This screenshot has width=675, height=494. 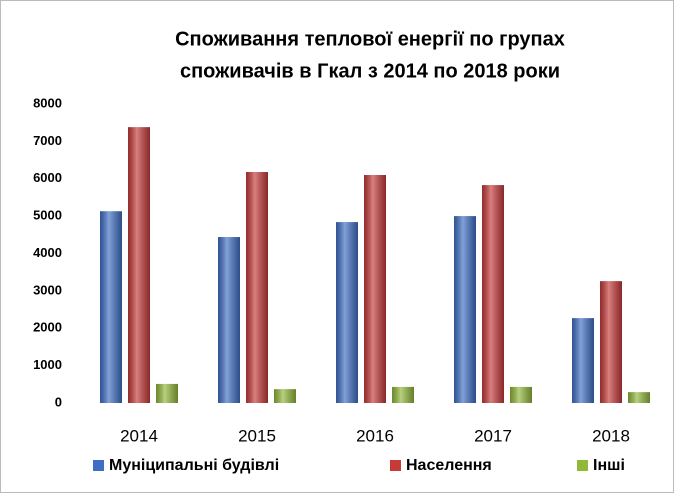 What do you see at coordinates (609, 465) in the screenshot?
I see `legend-label: Інші` at bounding box center [609, 465].